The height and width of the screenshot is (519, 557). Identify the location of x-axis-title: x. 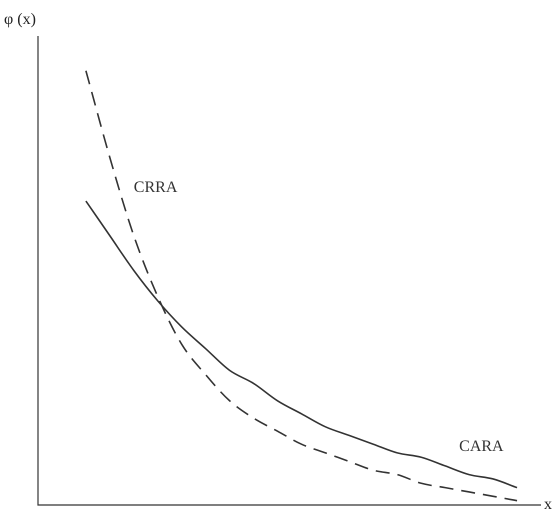
(548, 505).